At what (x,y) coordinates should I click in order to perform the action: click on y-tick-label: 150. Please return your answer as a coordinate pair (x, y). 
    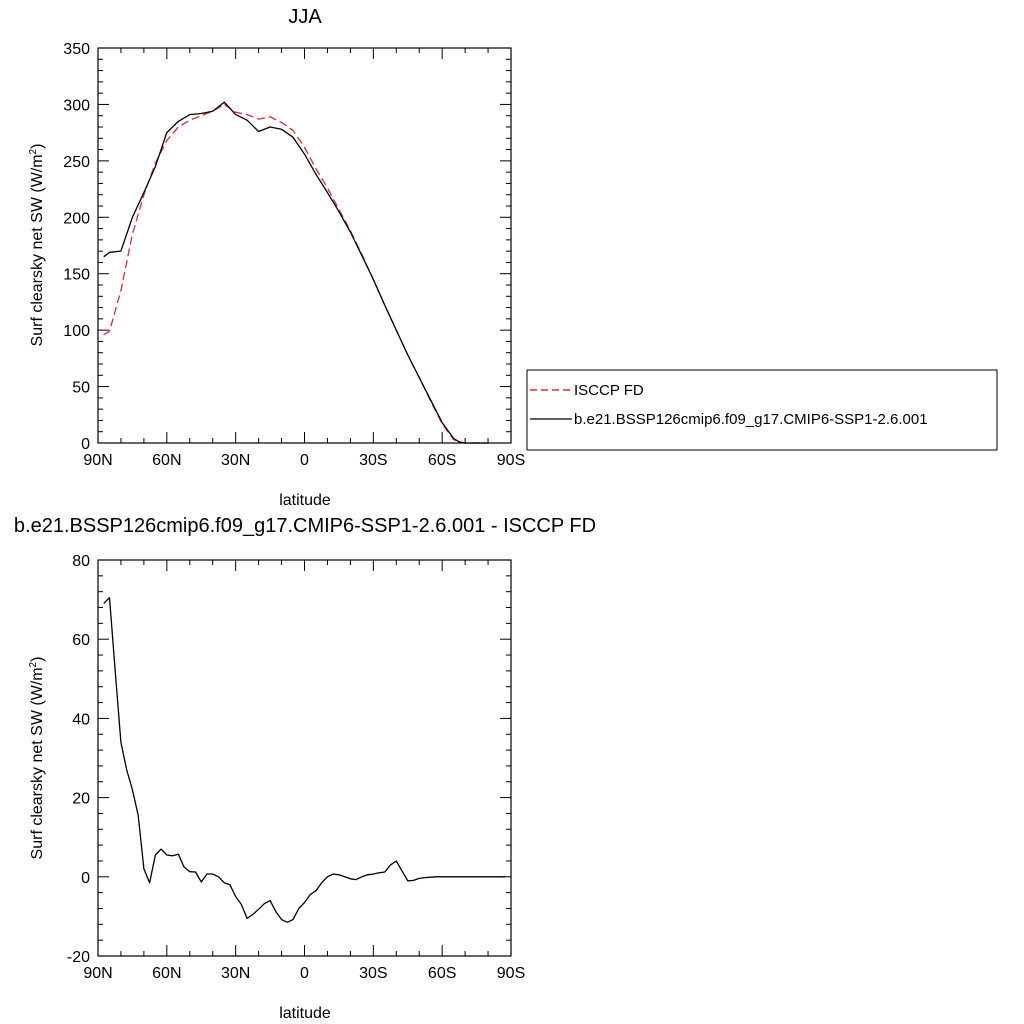
    Looking at the image, I should click on (76, 275).